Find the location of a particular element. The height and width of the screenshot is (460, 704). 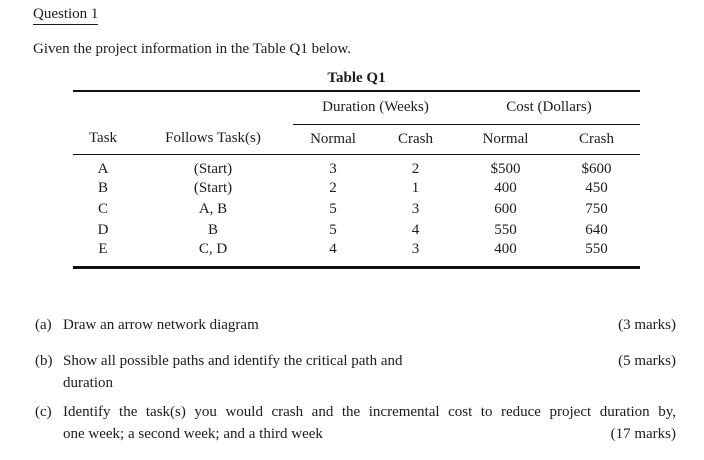

col-header-duration-normal: Normal is located at coordinates (333, 139).